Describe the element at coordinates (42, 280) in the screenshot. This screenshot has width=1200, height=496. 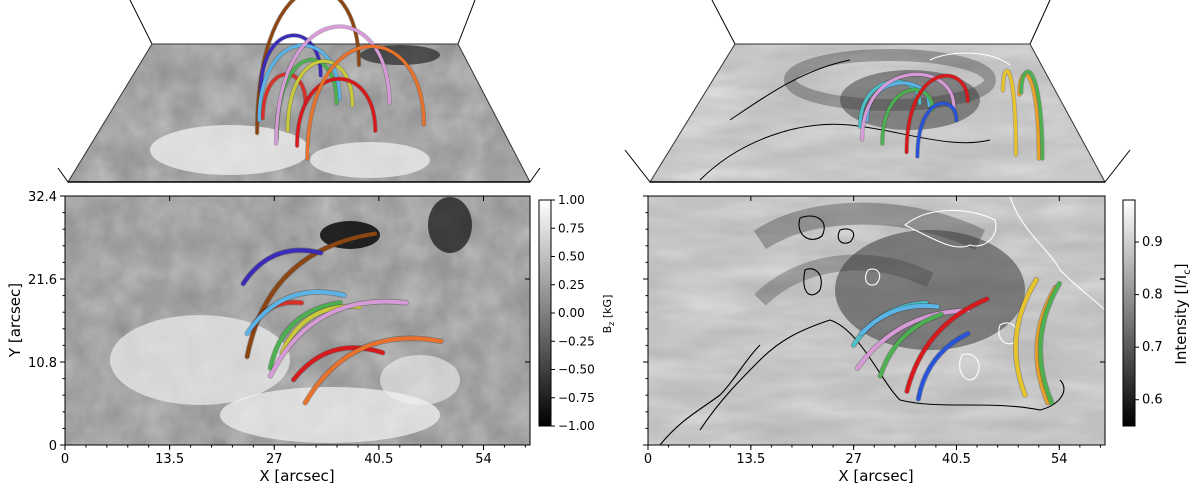
I see `y-tick-label: 21.6` at that location.